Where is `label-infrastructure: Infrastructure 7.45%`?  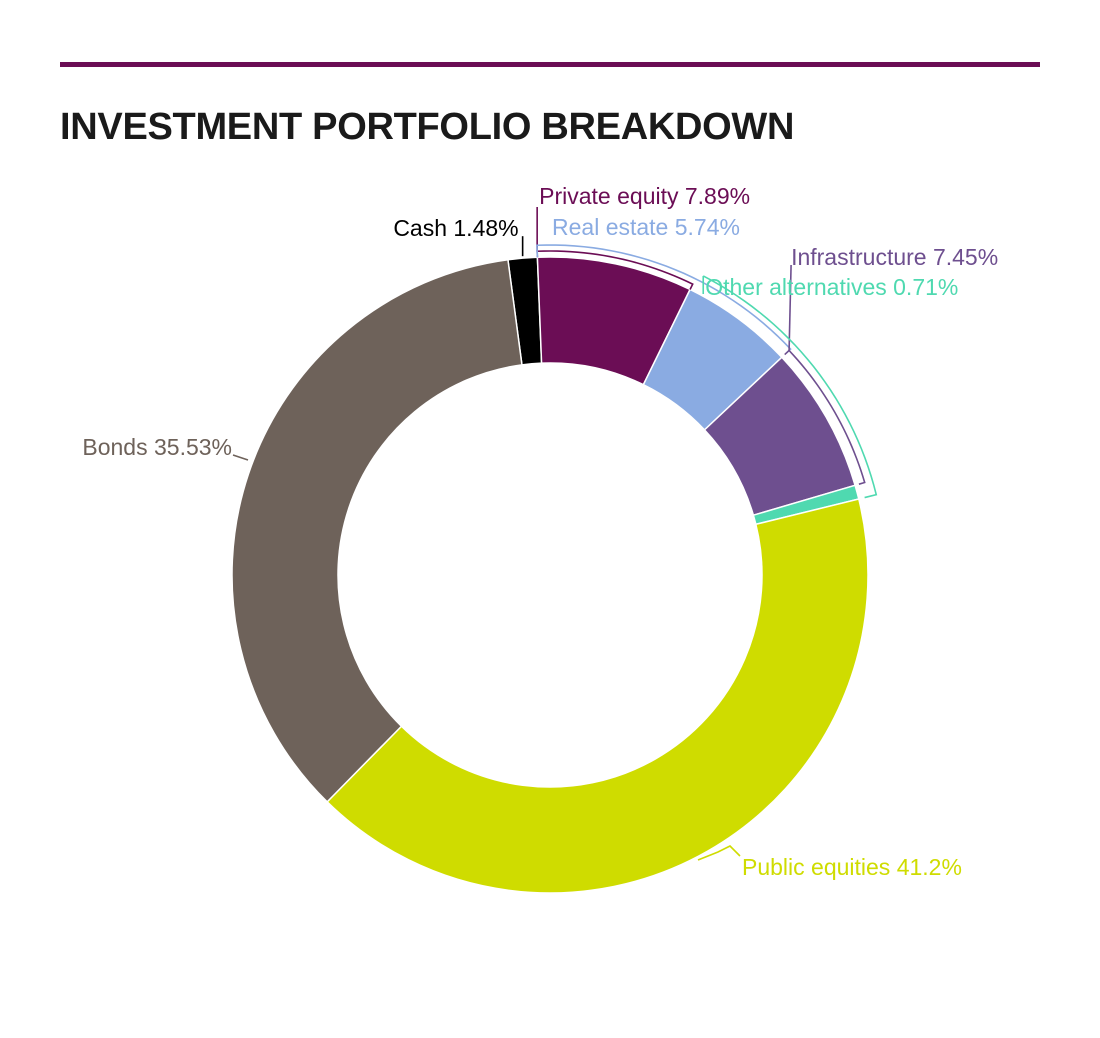
label-infrastructure: Infrastructure 7.45% is located at coordinates (894, 257).